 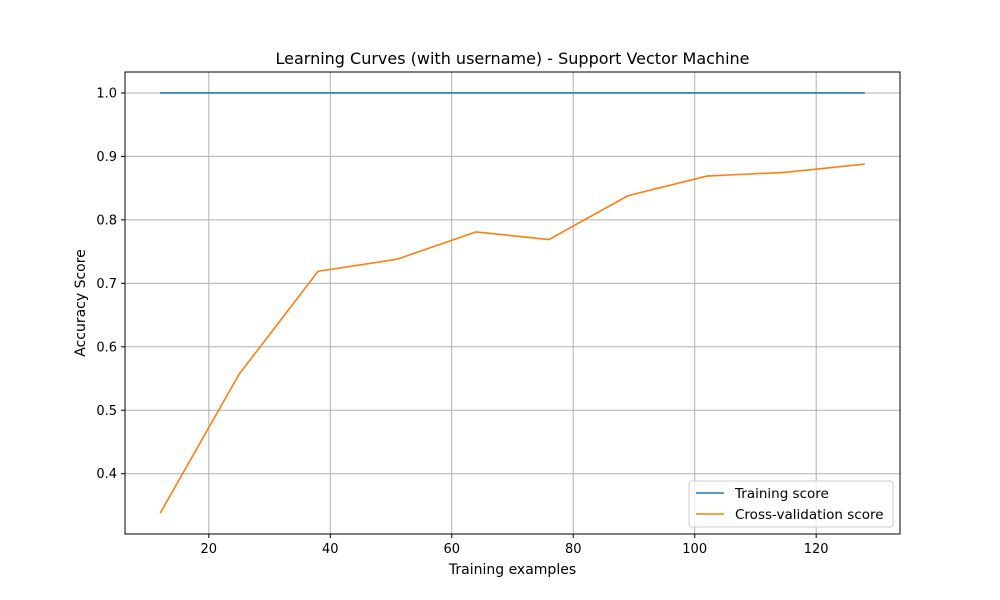 I want to click on x-tick-label: 100, so click(x=694, y=549).